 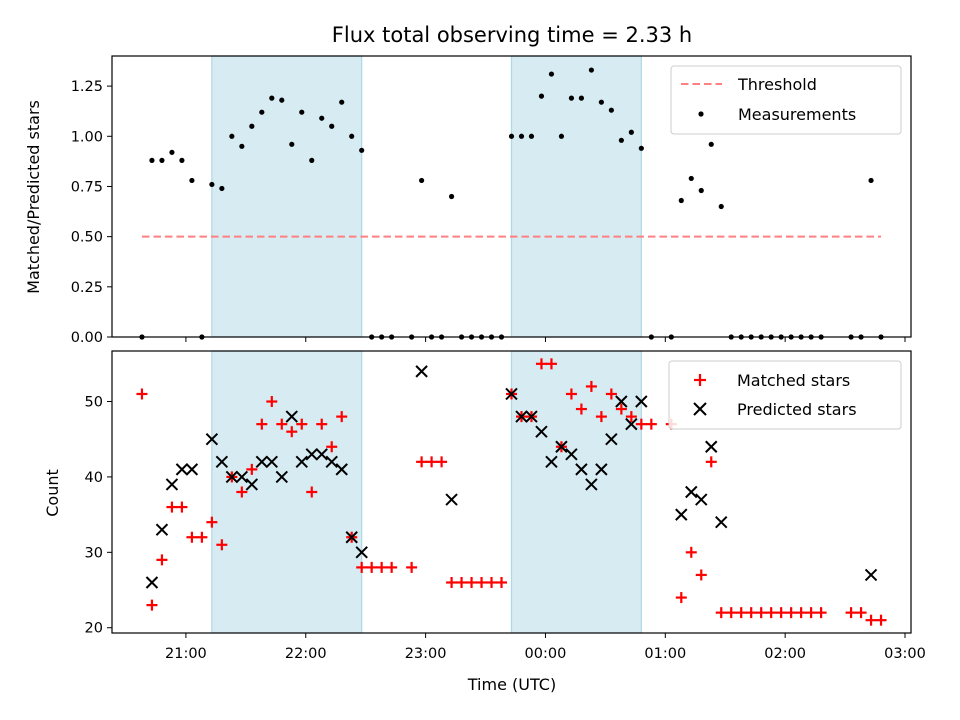 What do you see at coordinates (700, 409) in the screenshot?
I see `legend-predicted-swatch` at bounding box center [700, 409].